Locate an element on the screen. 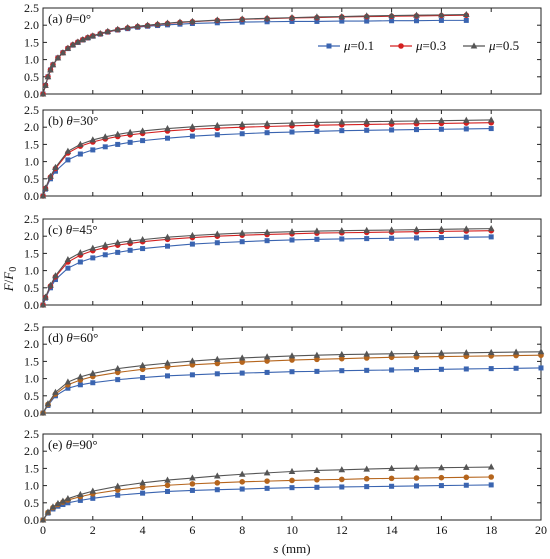 The image size is (550, 559). legend-label: μ=0.3 is located at coordinates (430, 45).